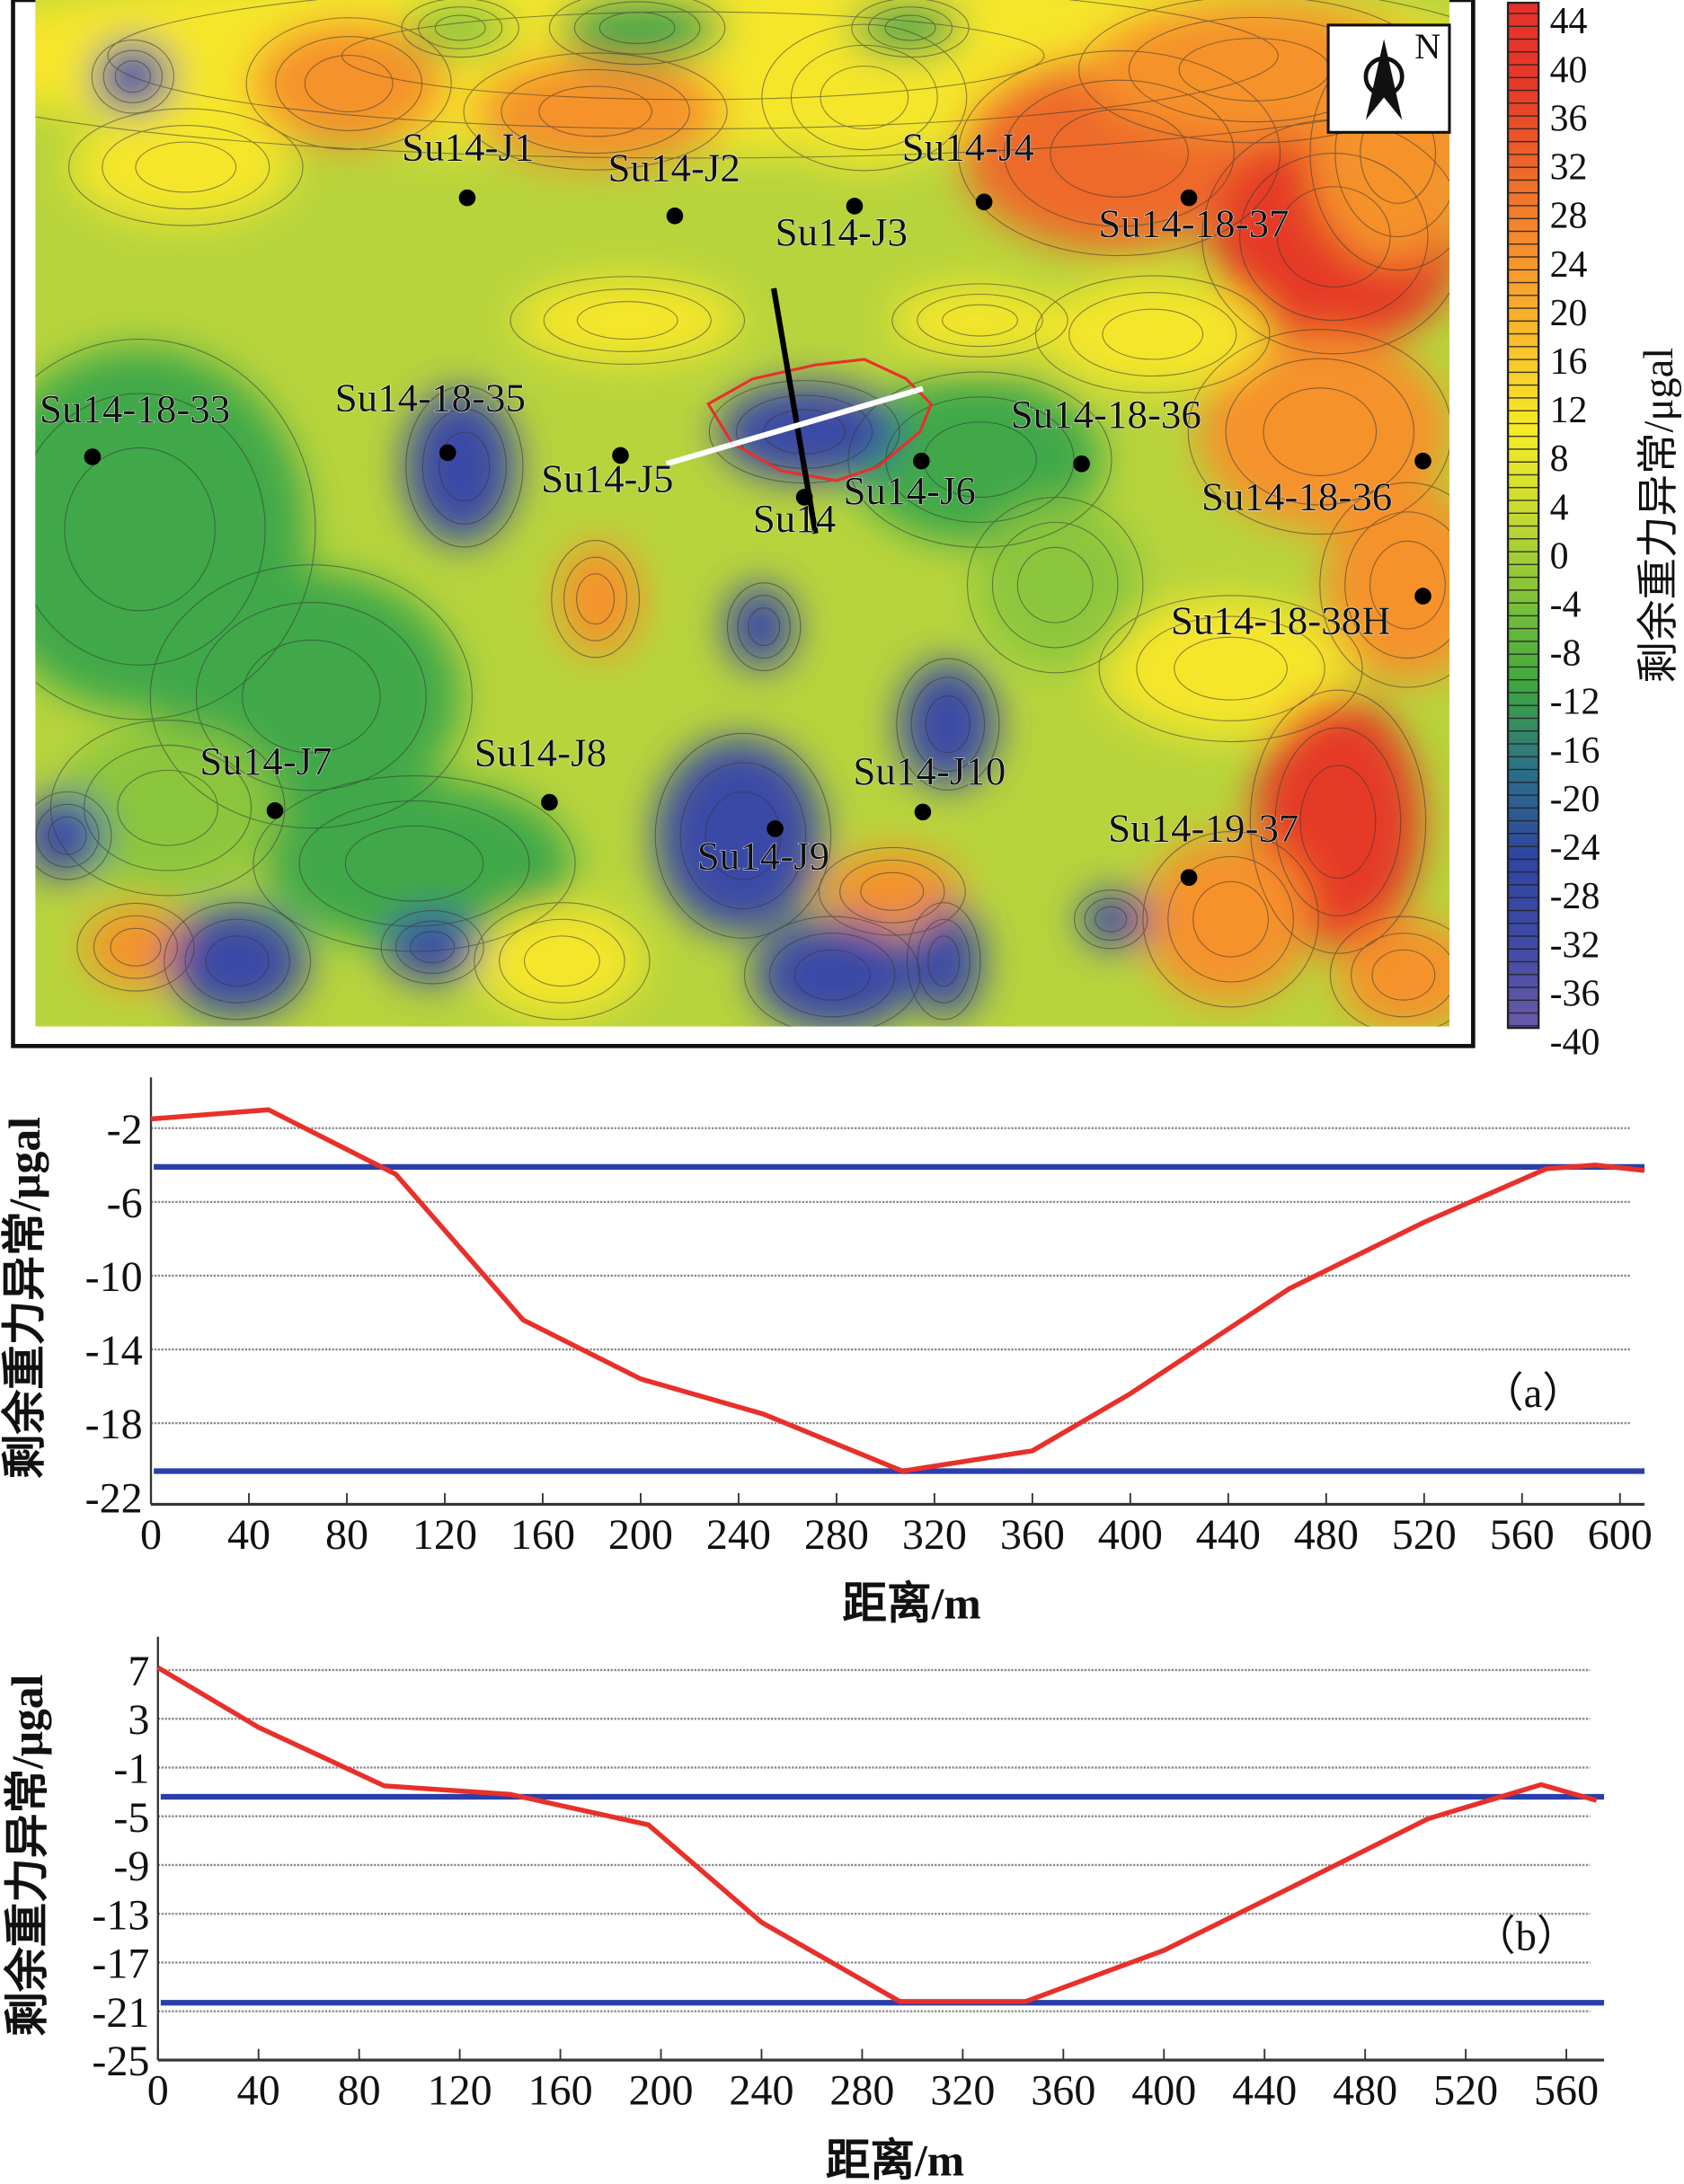 The height and width of the screenshot is (2184, 1684). I want to click on well-marker: Su14-18-37, so click(1194, 218).